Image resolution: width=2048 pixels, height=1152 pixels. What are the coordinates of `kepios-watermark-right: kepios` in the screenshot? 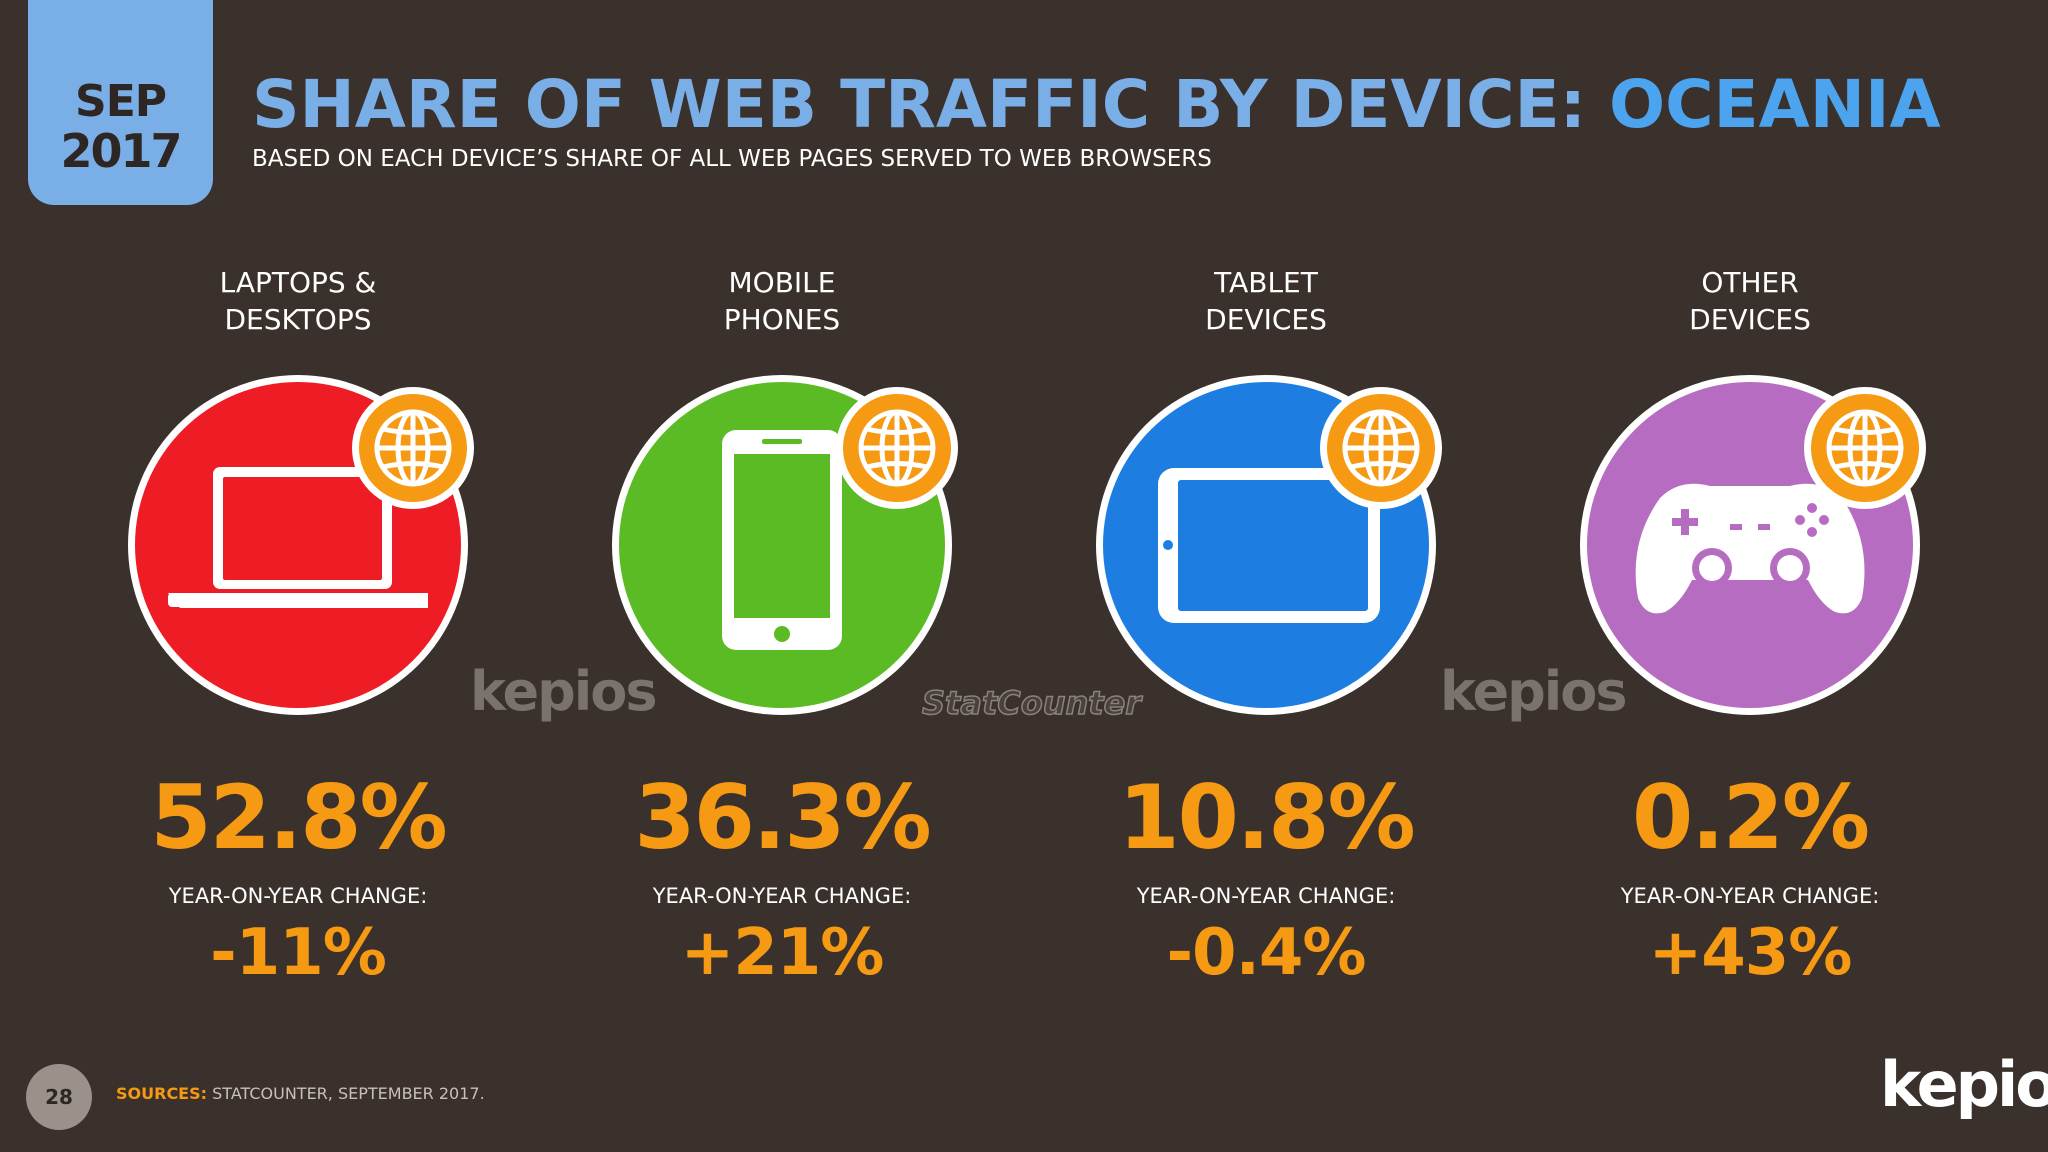 It's located at (1533, 691).